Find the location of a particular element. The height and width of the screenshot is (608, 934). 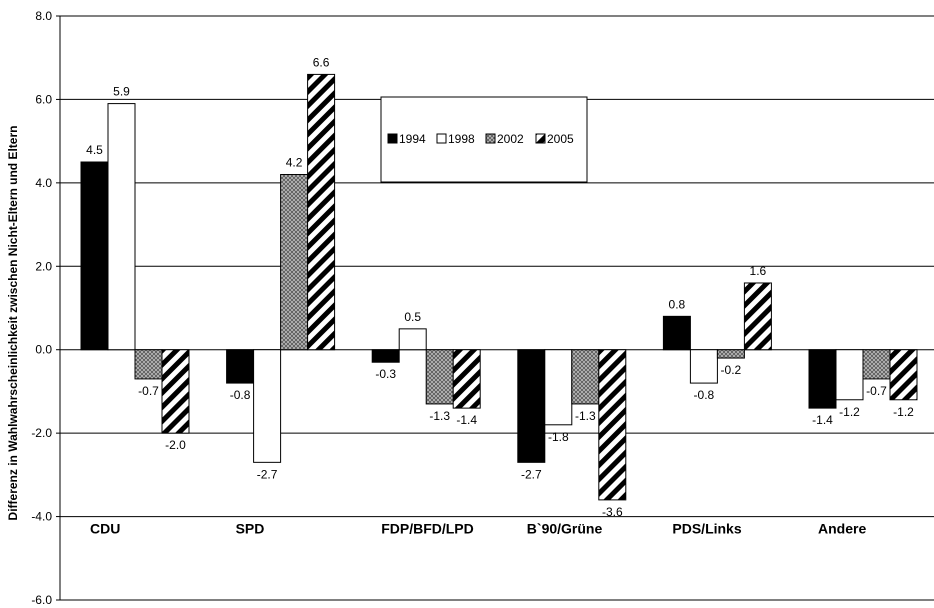

legend-swatch-2002 is located at coordinates (490, 138).